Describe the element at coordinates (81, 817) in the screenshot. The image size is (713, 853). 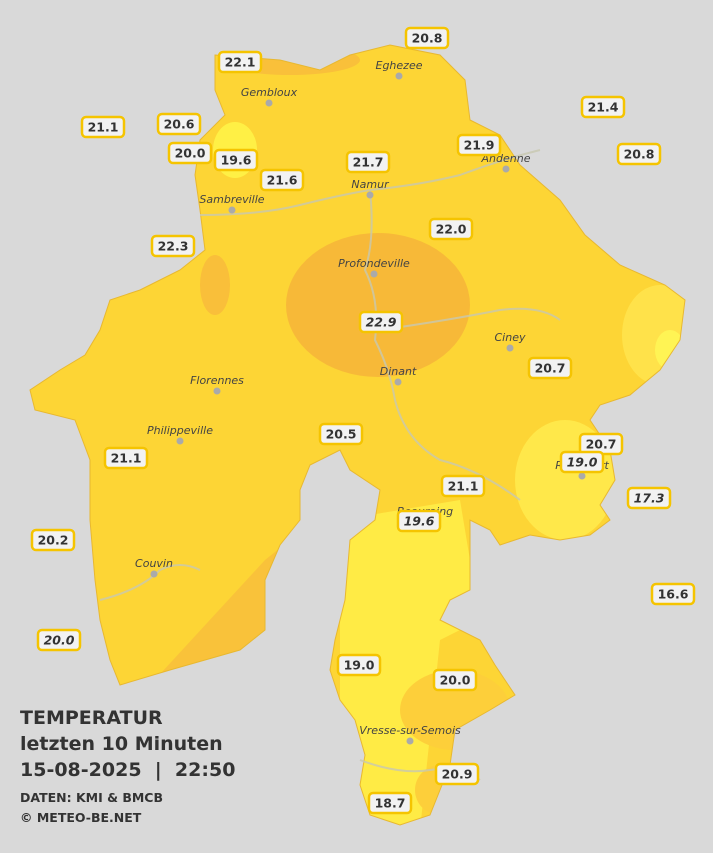
I see `copyright: © METEO-BE.NET` at that location.